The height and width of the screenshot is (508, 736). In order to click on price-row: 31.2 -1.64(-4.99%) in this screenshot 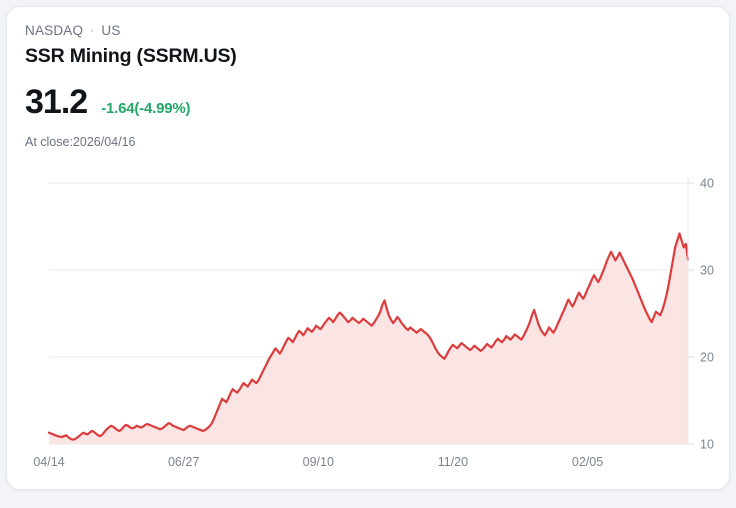, I will do `click(368, 102)`.